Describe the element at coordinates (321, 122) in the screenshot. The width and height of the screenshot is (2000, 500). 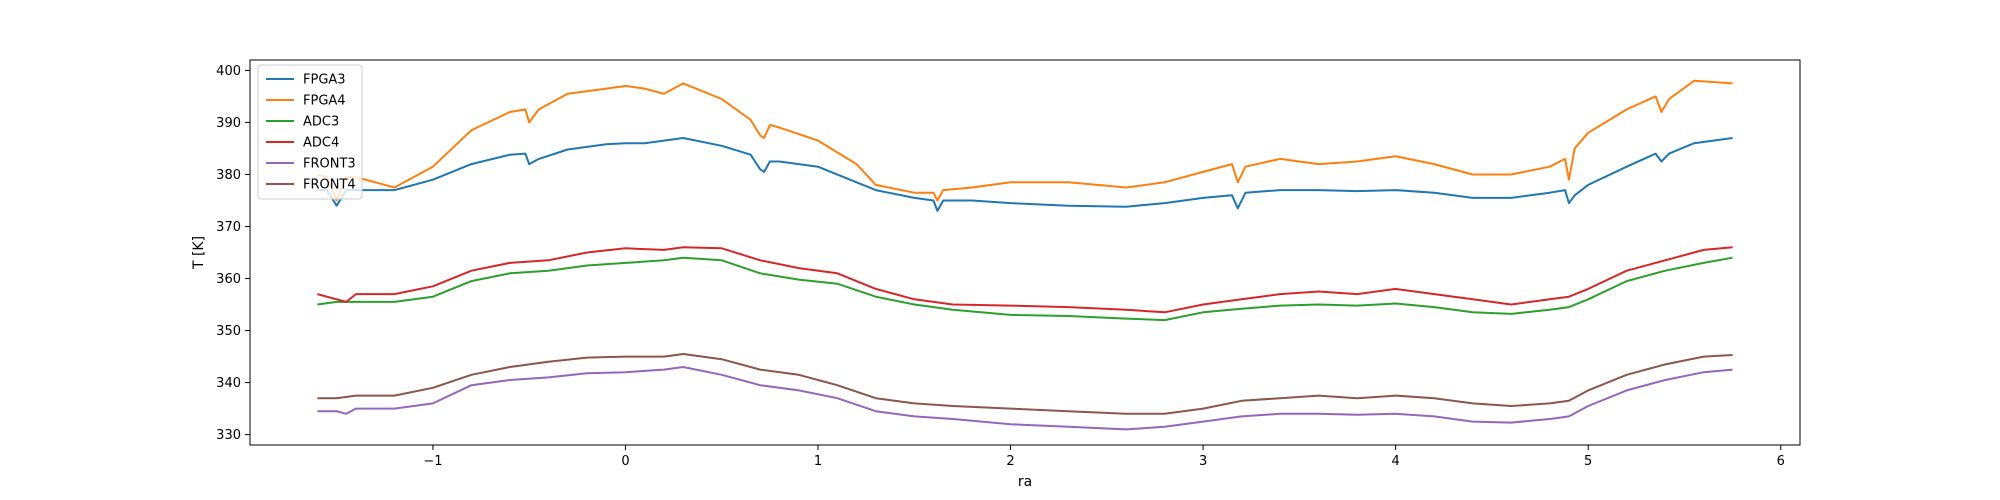
I see `legend-label: ADC3` at that location.